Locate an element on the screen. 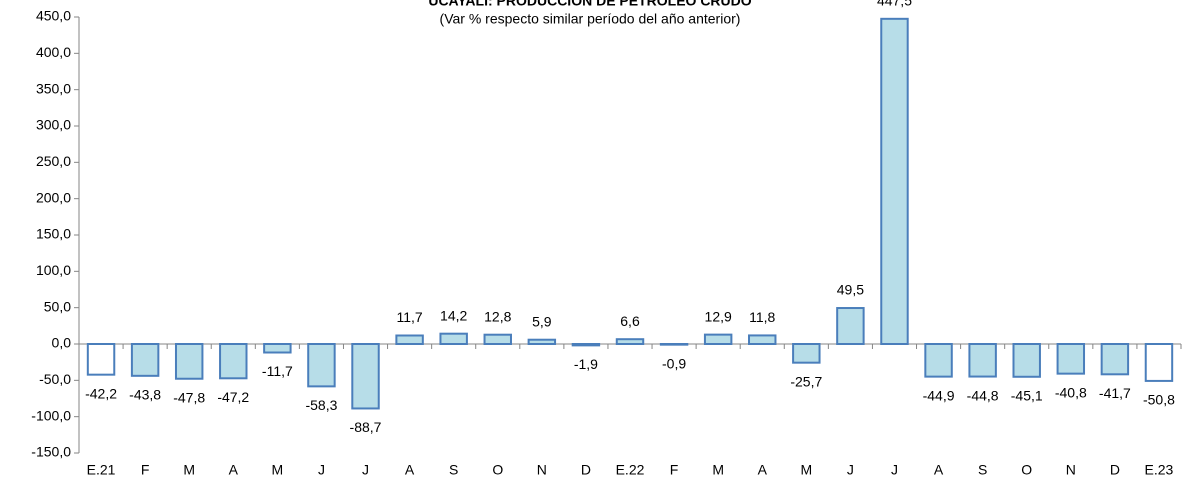 The image size is (1182, 484). y-tick-label: 250,0 is located at coordinates (53, 161).